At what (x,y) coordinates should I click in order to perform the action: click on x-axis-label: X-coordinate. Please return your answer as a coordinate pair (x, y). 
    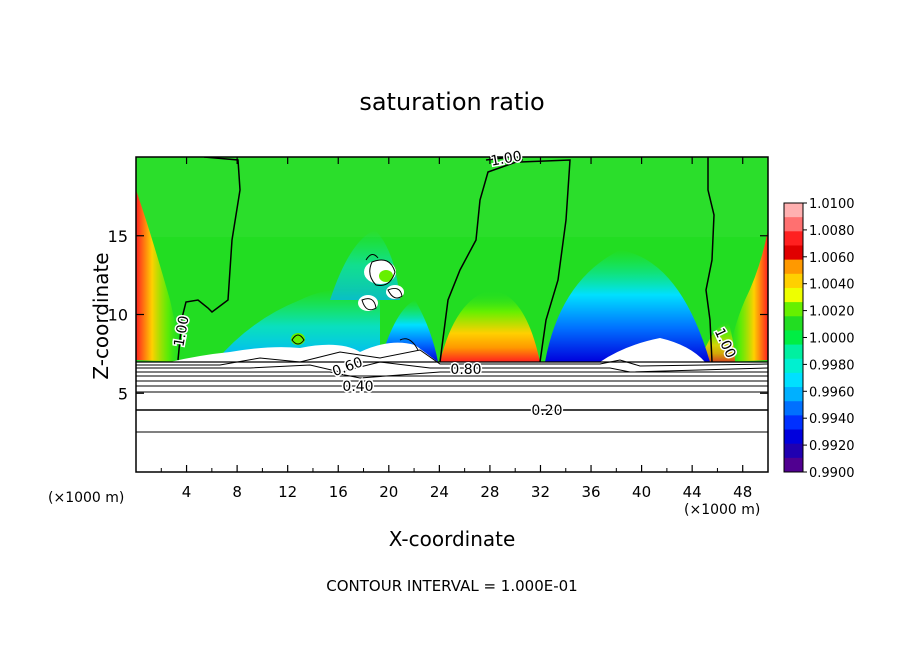
    Looking at the image, I should click on (452, 539).